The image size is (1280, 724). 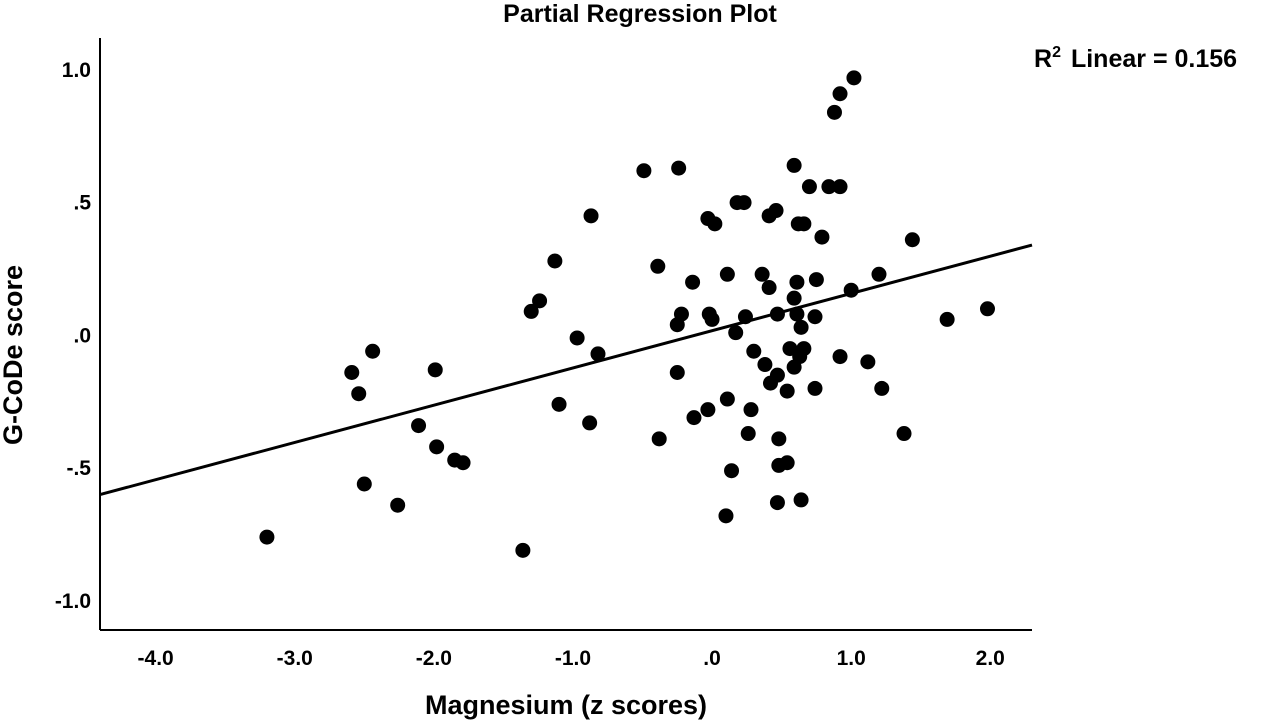 I want to click on r-squared-annotation: R2 Linear = 0.156, so click(x=1135, y=58).